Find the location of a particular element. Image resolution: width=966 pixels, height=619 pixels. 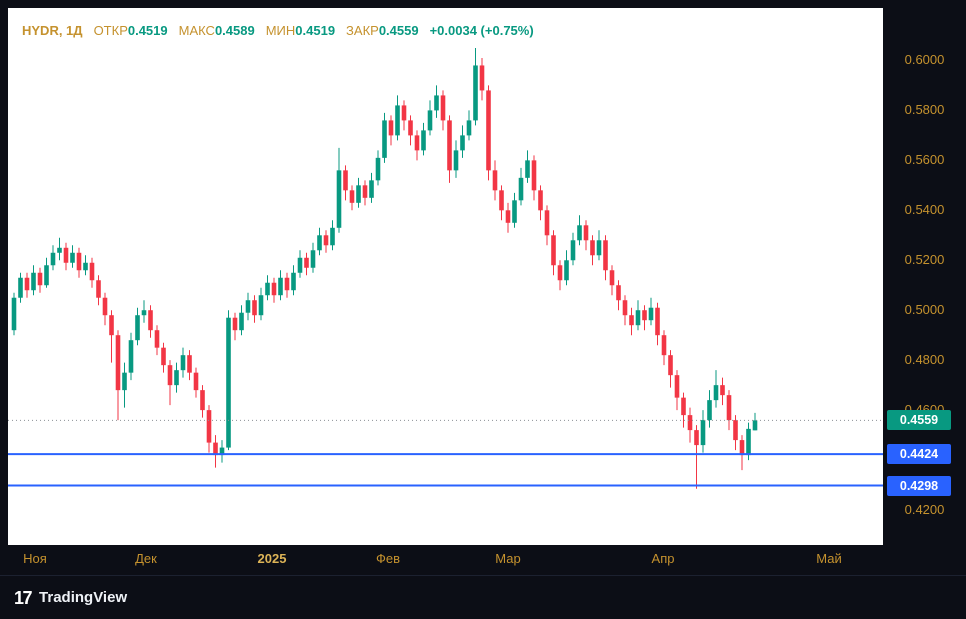

time-axis-label: Дек is located at coordinates (146, 558).